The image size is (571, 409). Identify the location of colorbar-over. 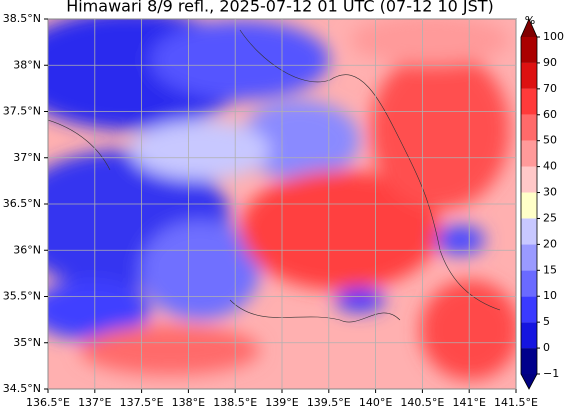
(529, 28).